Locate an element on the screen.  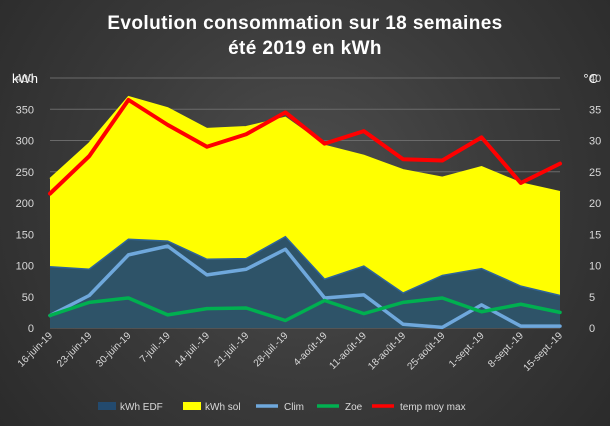
left-tick-label: 50 is located at coordinates (28, 298).